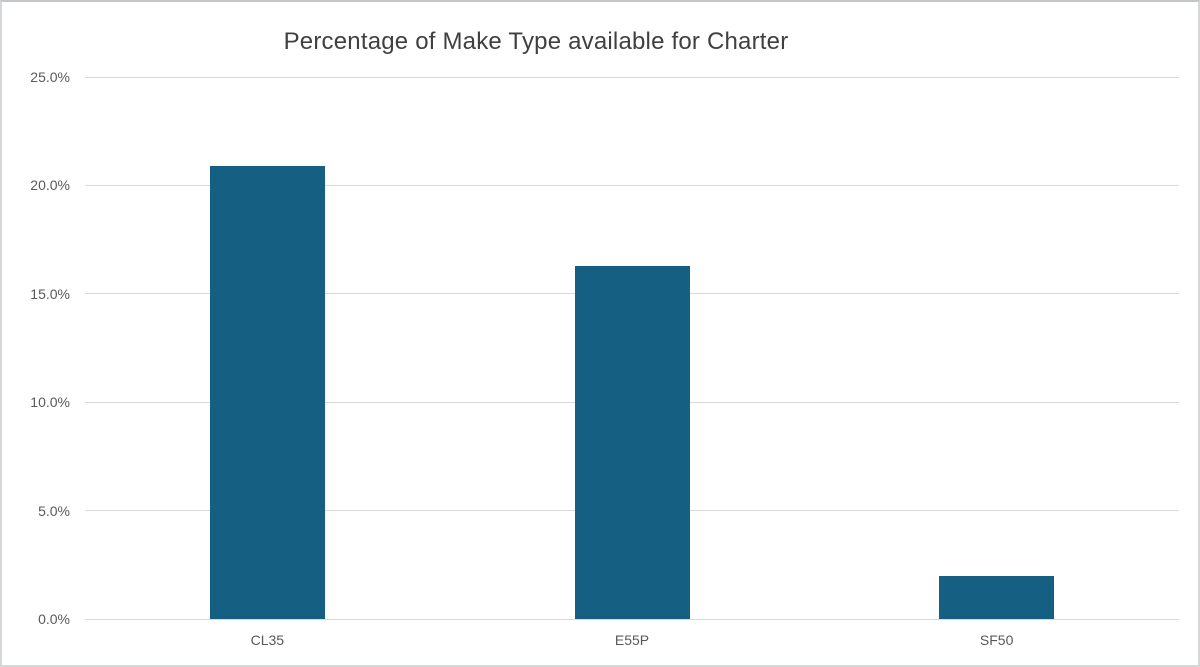  I want to click on gridline-25.0%, so click(632, 77).